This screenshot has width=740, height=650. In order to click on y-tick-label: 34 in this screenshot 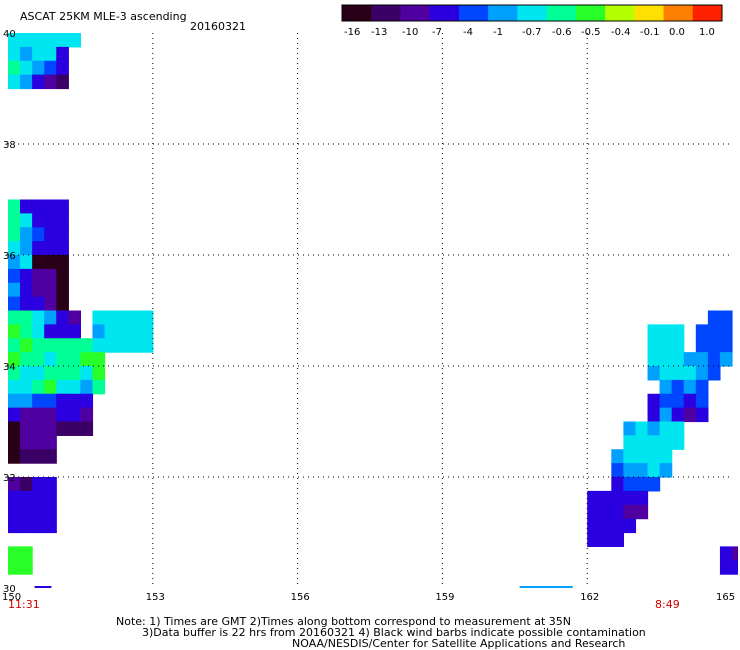, I will do `click(9, 367)`.